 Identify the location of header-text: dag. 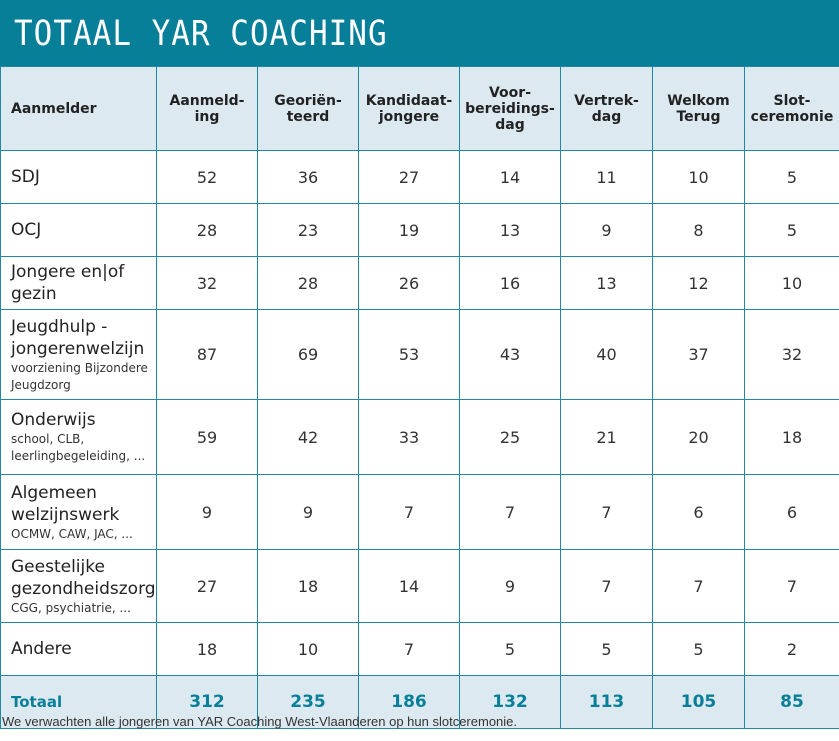
(606, 116).